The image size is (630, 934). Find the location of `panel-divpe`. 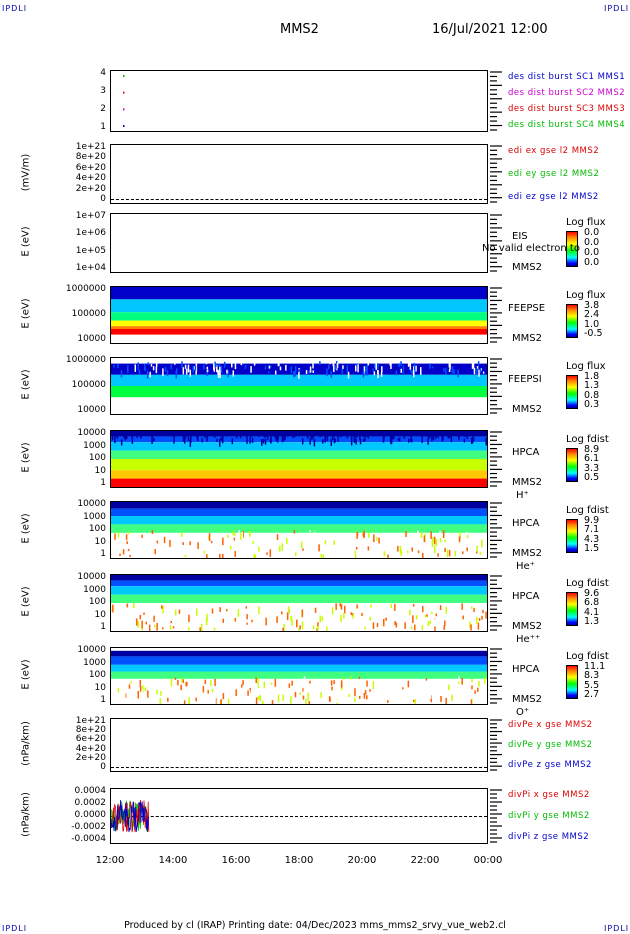

panel-divpe is located at coordinates (299, 745).